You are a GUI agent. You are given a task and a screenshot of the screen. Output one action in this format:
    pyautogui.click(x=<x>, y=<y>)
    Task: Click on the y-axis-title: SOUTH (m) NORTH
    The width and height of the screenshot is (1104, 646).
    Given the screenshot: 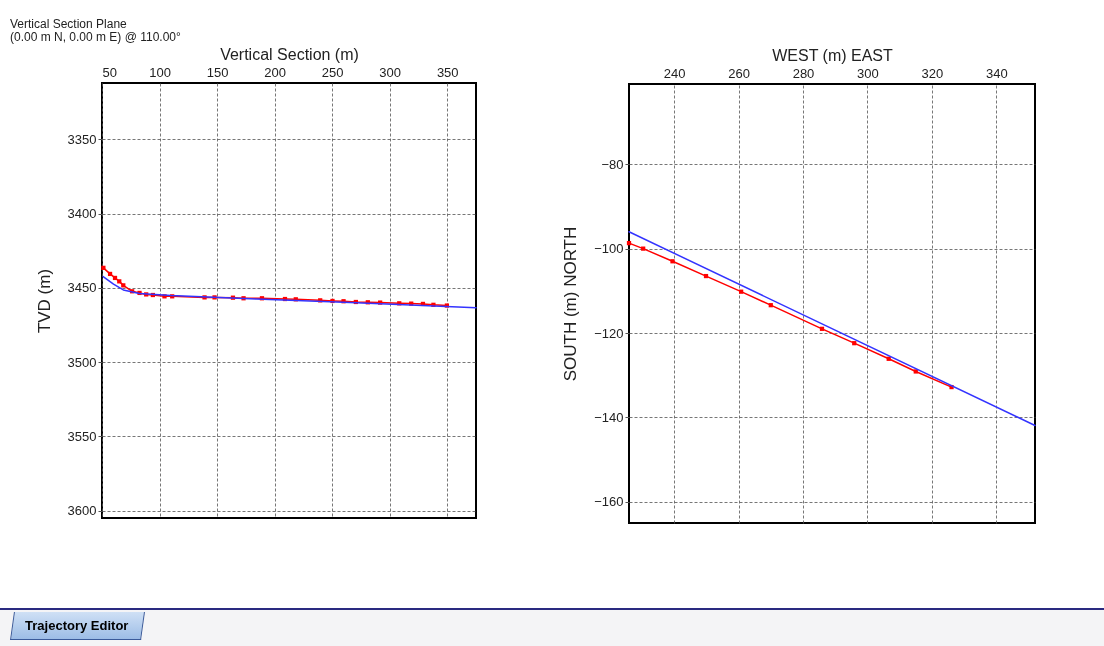 What is the action you would take?
    pyautogui.click(x=571, y=304)
    